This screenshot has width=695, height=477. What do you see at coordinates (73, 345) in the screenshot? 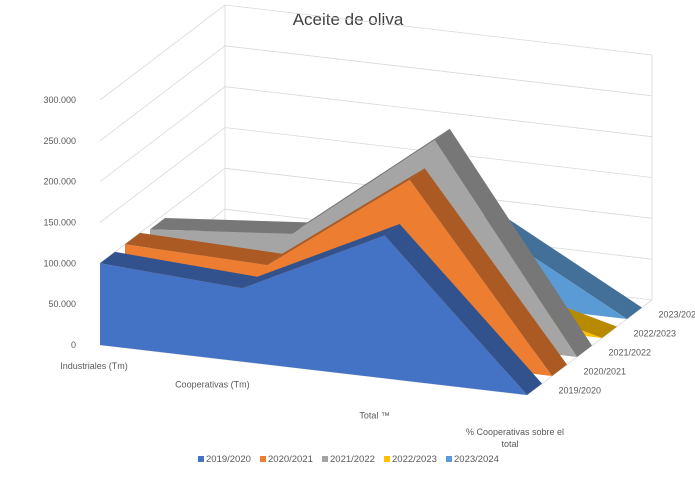
I see `y-tick-label: 0` at bounding box center [73, 345].